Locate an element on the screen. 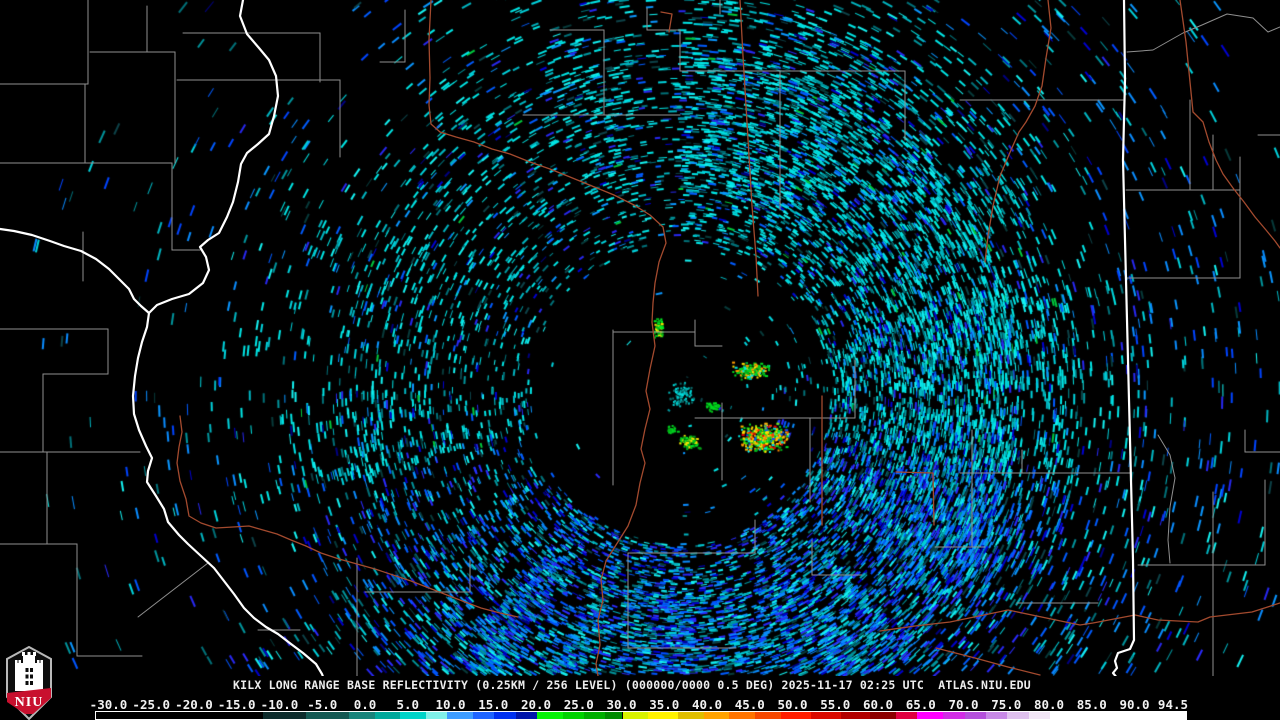  colorbar is located at coordinates (641, 715).